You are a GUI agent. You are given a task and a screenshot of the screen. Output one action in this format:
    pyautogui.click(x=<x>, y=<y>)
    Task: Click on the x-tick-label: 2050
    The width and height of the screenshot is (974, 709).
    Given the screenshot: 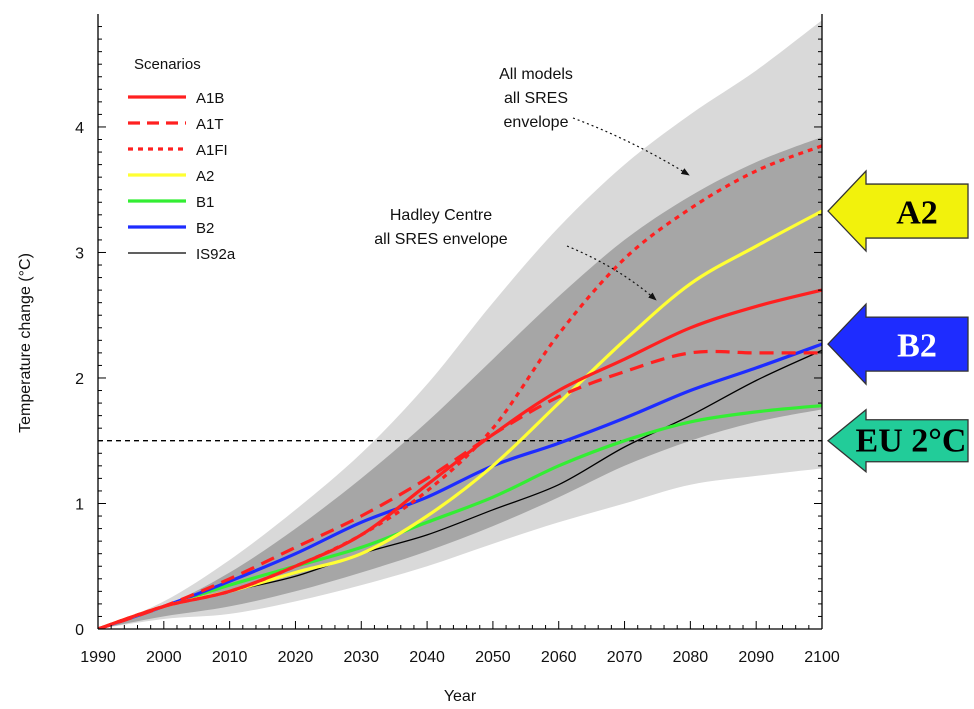 What is the action you would take?
    pyautogui.click(x=493, y=657)
    